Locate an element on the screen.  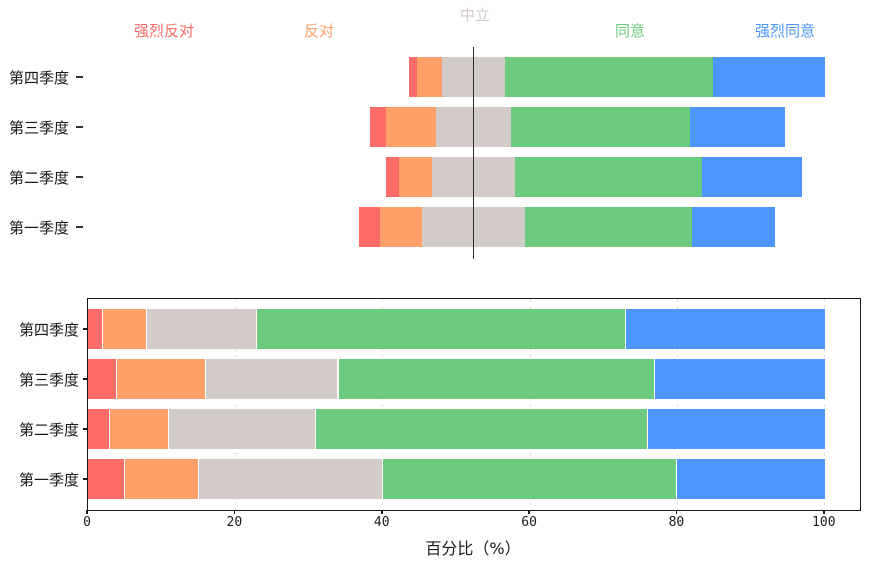
legend-label-disagree: 反对 is located at coordinates (319, 31).